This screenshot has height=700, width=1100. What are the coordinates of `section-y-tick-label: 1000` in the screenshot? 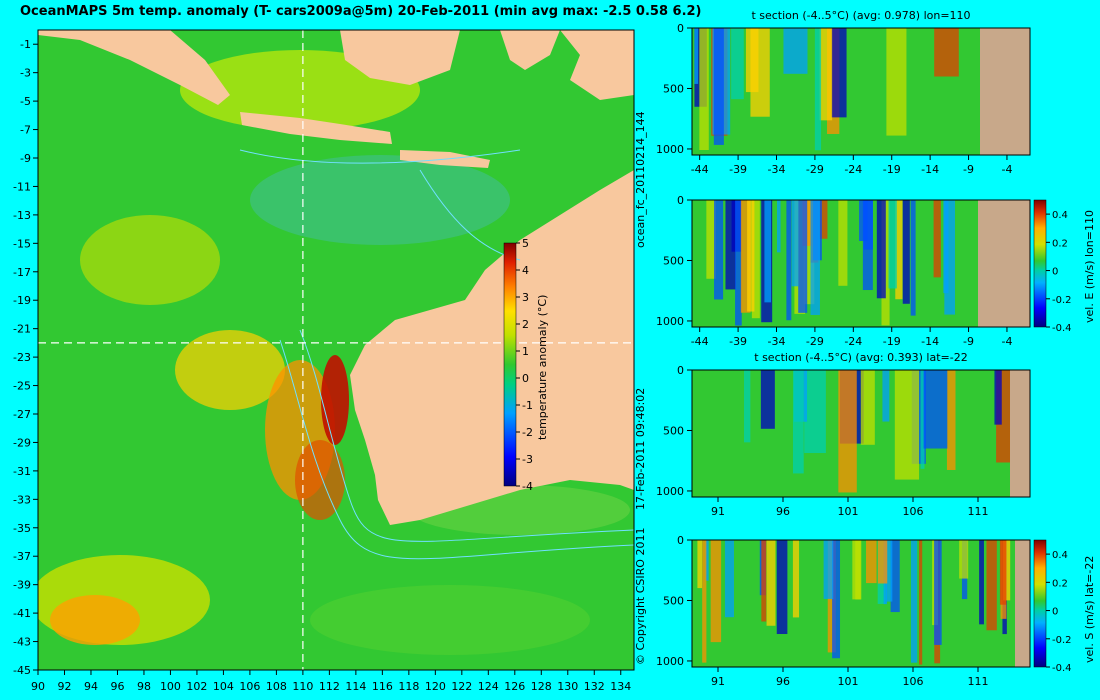 It's located at (670, 661).